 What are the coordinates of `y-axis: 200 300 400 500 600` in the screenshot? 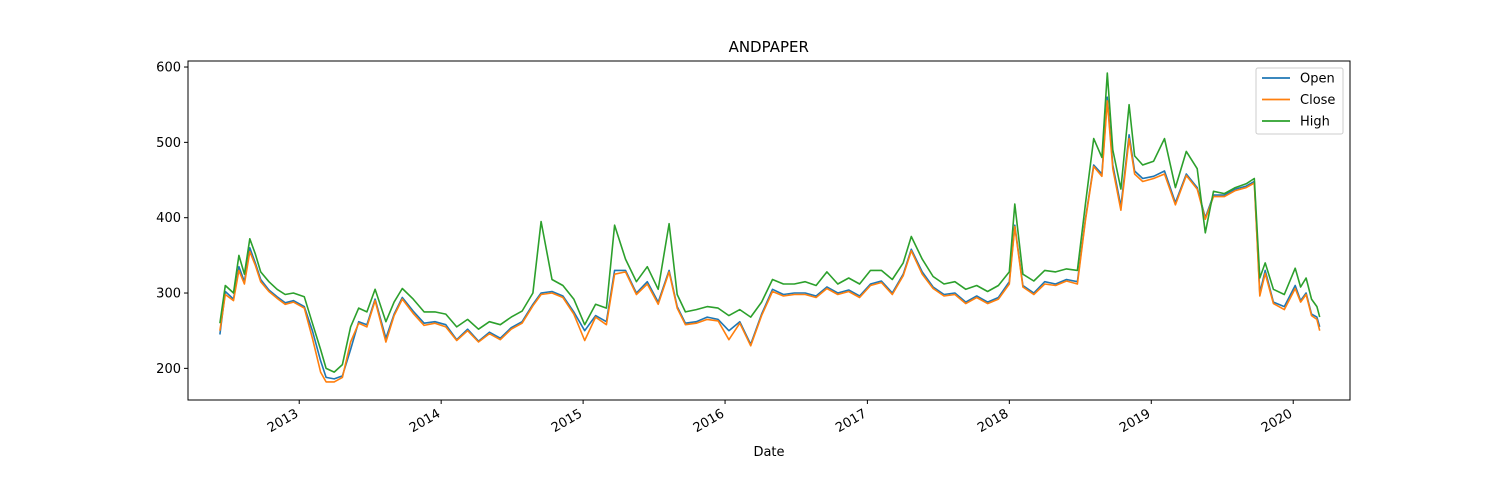 It's located at (172, 219).